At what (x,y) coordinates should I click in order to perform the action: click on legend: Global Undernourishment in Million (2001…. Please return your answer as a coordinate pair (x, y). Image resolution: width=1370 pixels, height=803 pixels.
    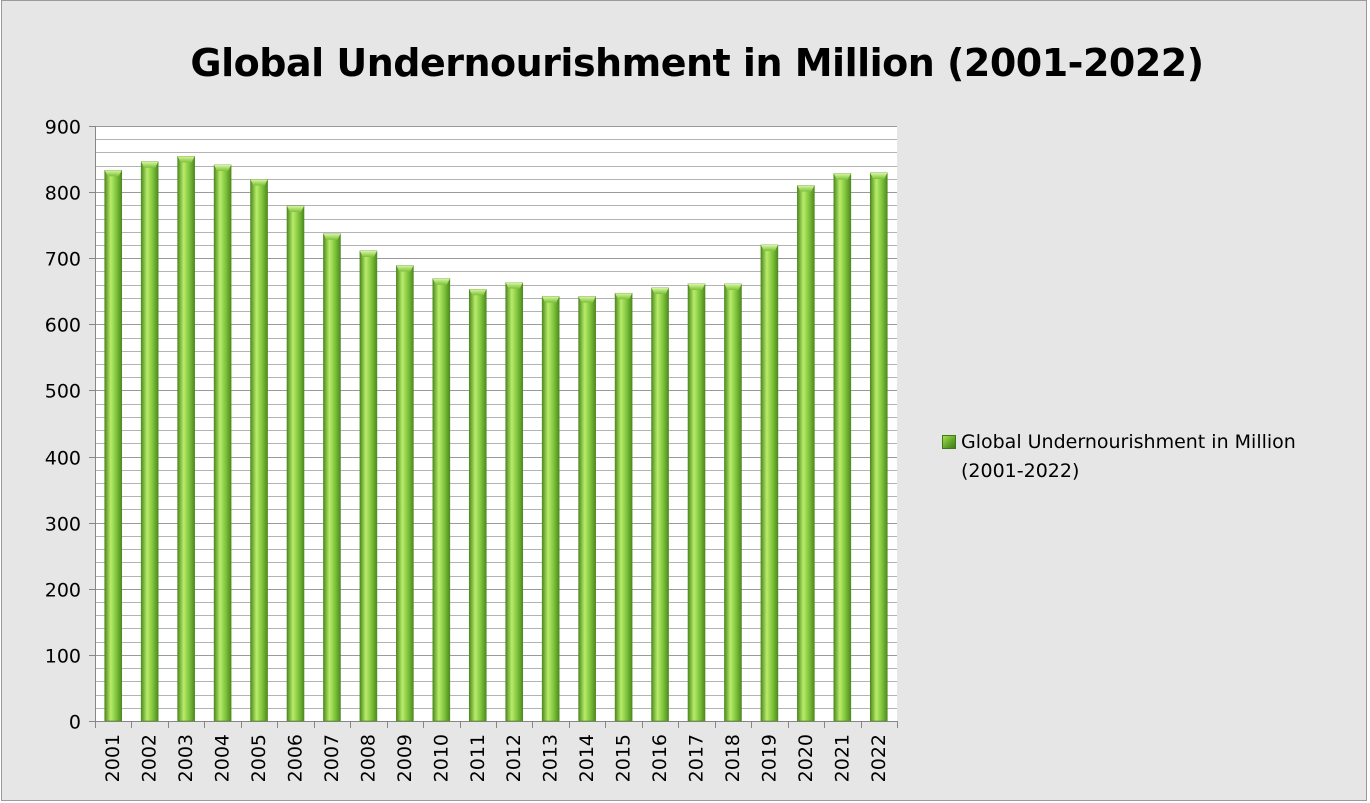
    Looking at the image, I should click on (1152, 457).